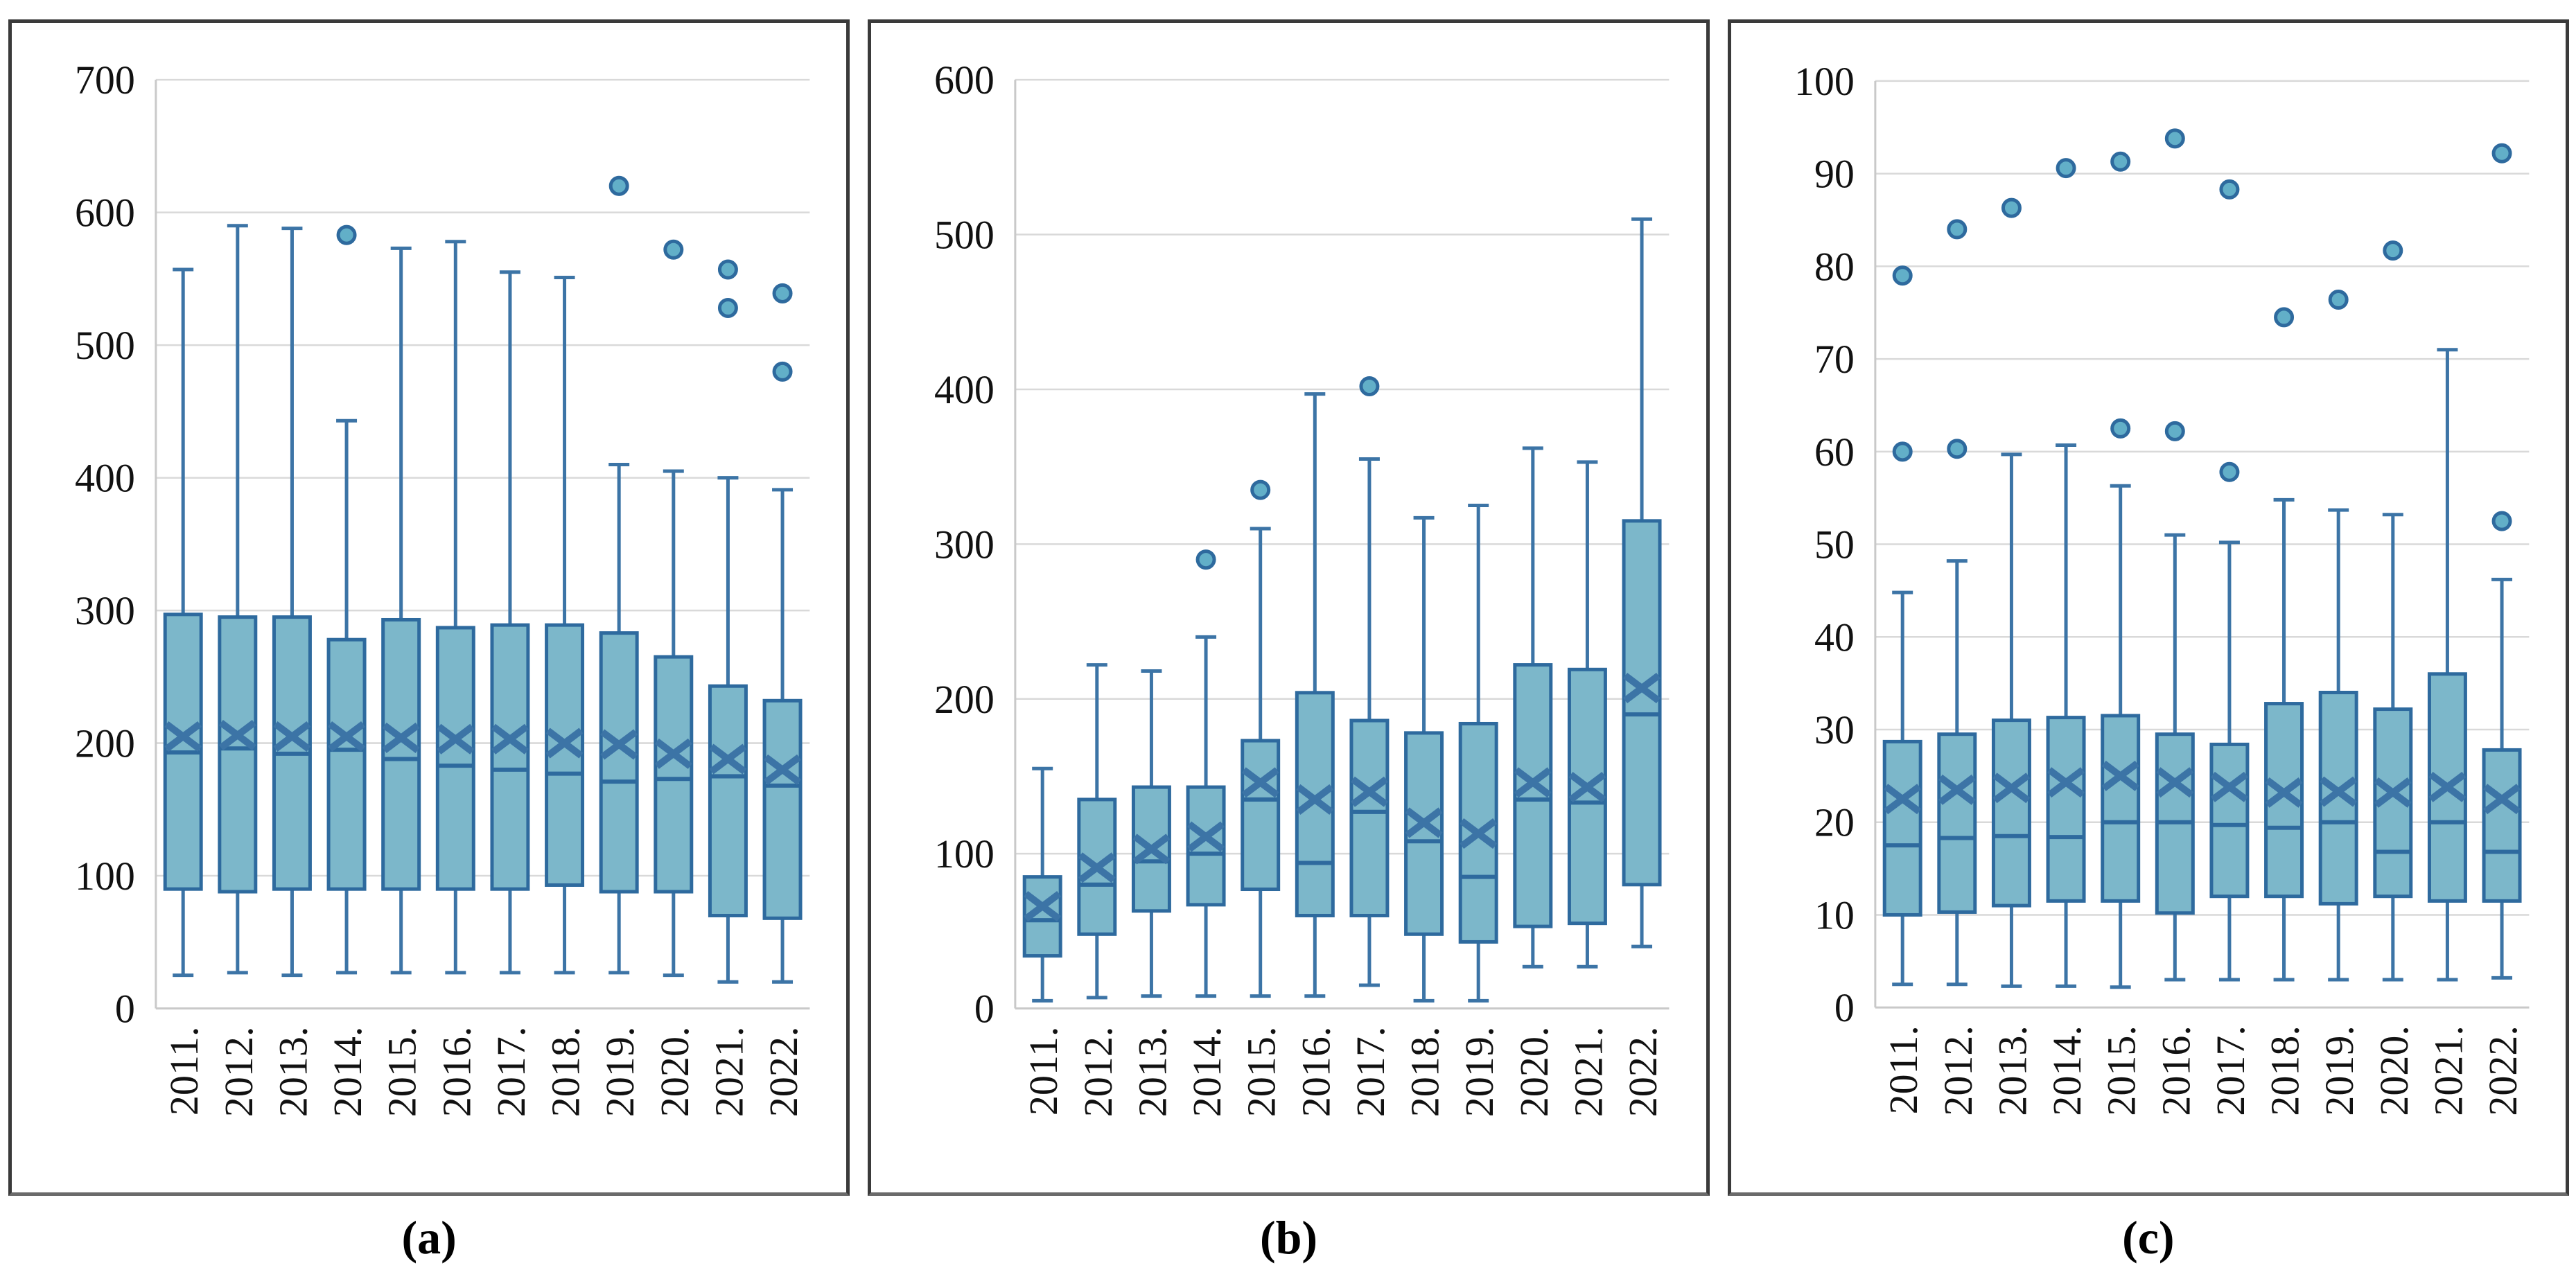 The width and height of the screenshot is (2576, 1288). Describe the element at coordinates (1834, 266) in the screenshot. I see `y-tick-label: 80` at that location.